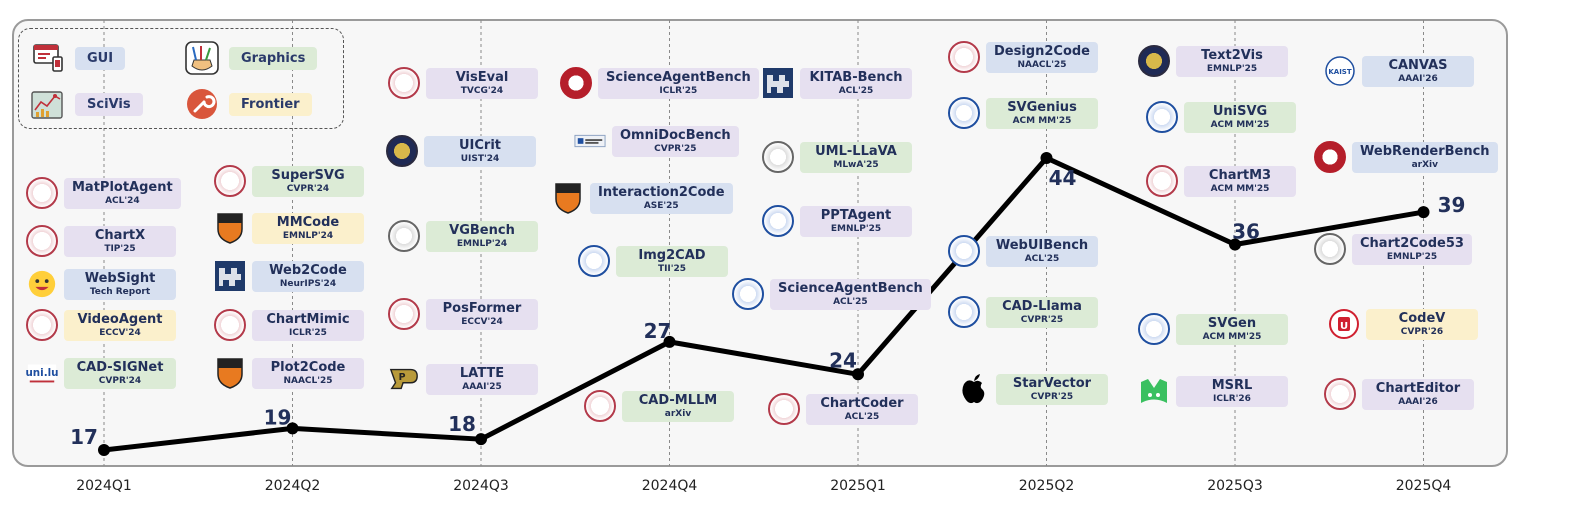  What do you see at coordinates (1240, 117) in the screenshot?
I see `paper-label: UniSVG ACM MM'25` at bounding box center [1240, 117].